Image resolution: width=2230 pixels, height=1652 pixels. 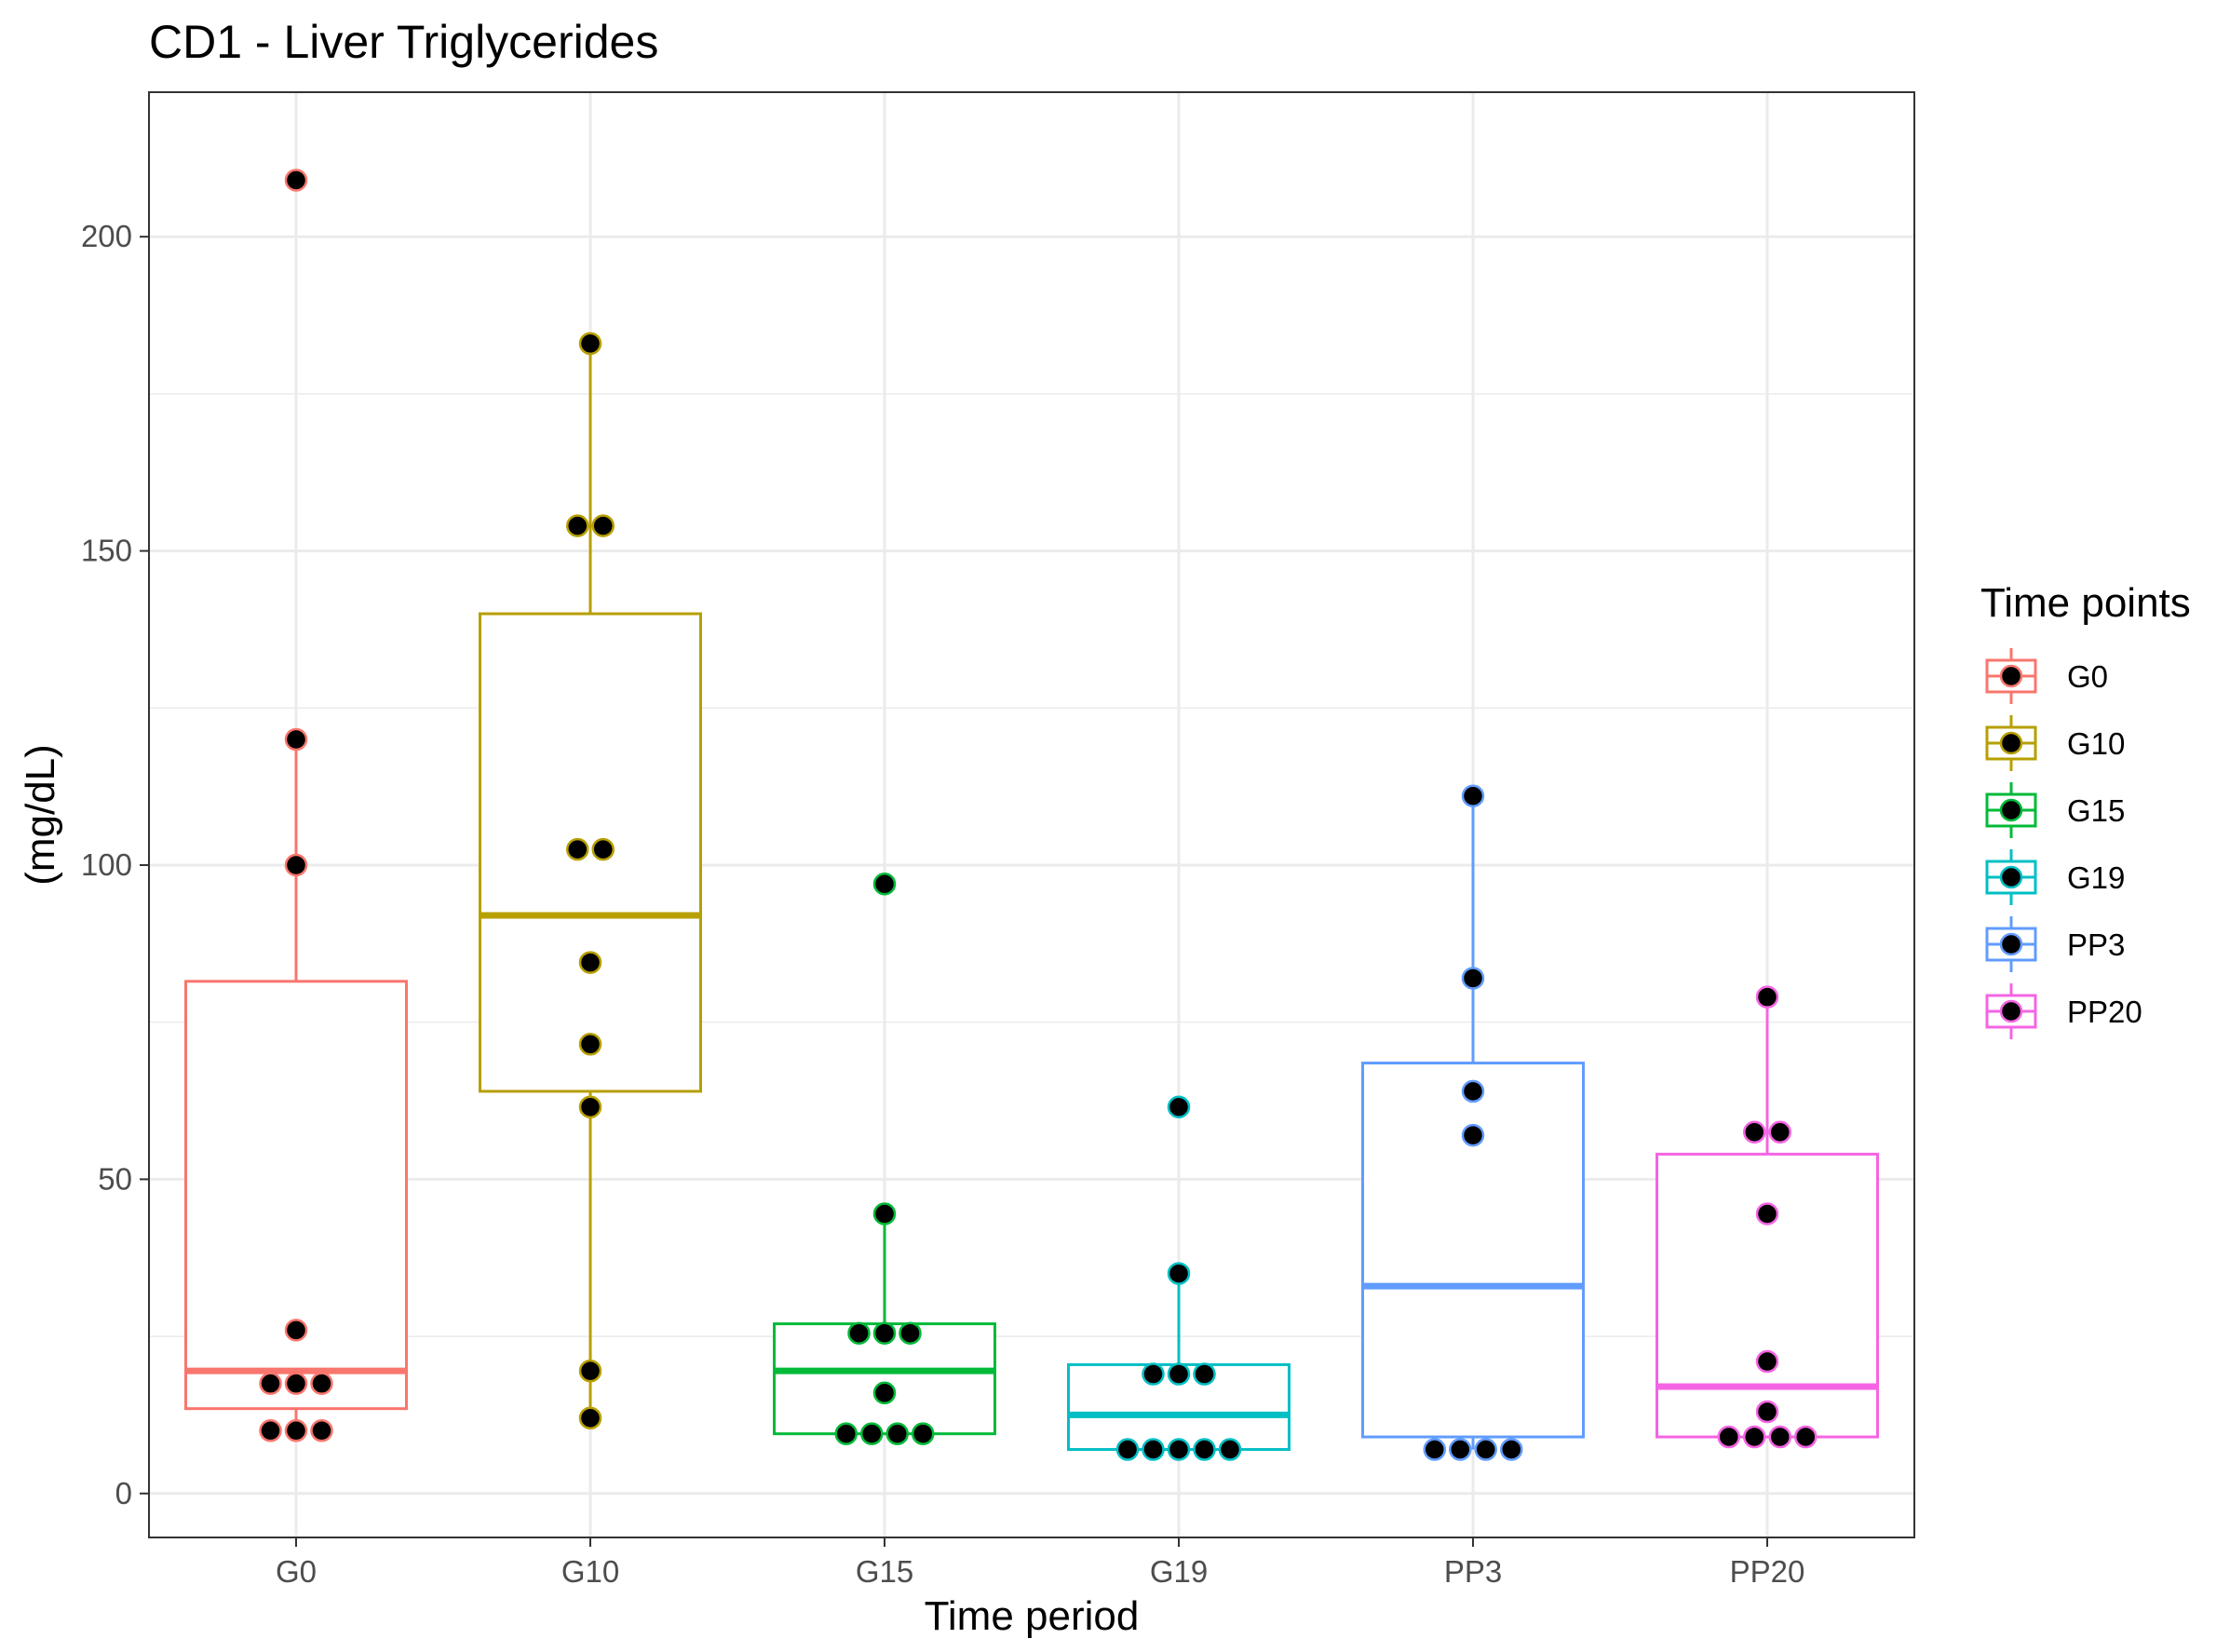 What do you see at coordinates (115, 1178) in the screenshot?
I see `y-tick-label: 50` at bounding box center [115, 1178].